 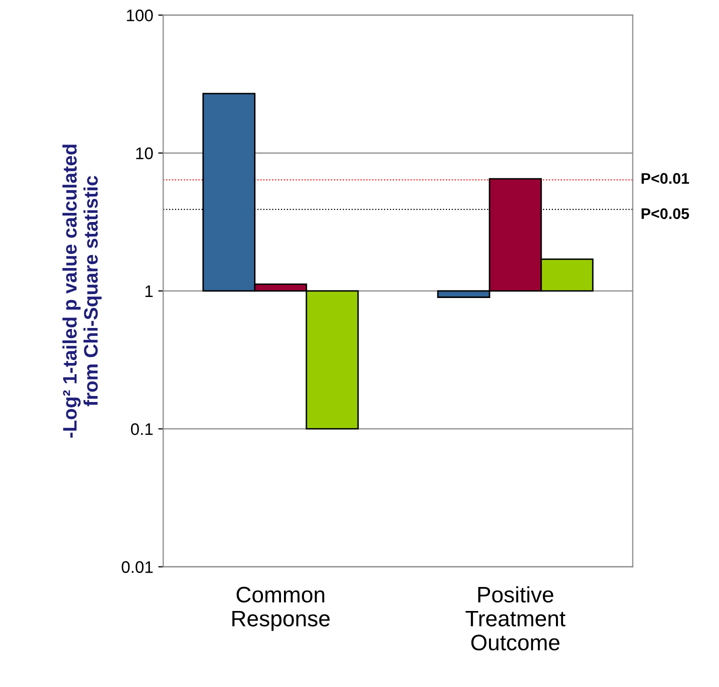 What do you see at coordinates (666, 214) in the screenshot?
I see `ref-line-label: P<0.05` at bounding box center [666, 214].